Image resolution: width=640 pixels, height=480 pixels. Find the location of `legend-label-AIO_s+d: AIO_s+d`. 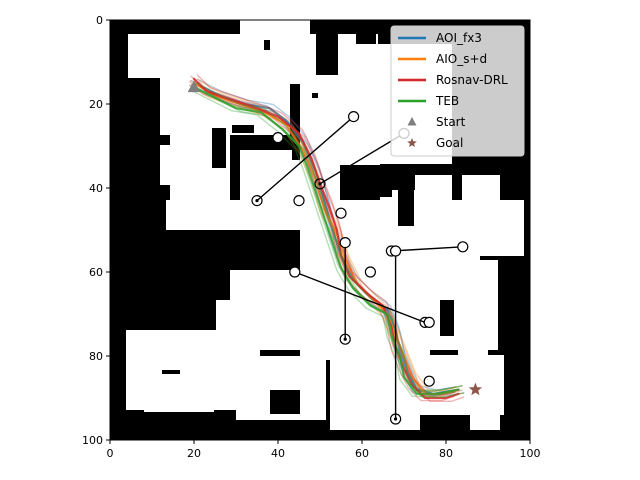

legend-label-AIO_s+d: AIO_s+d is located at coordinates (461, 59).